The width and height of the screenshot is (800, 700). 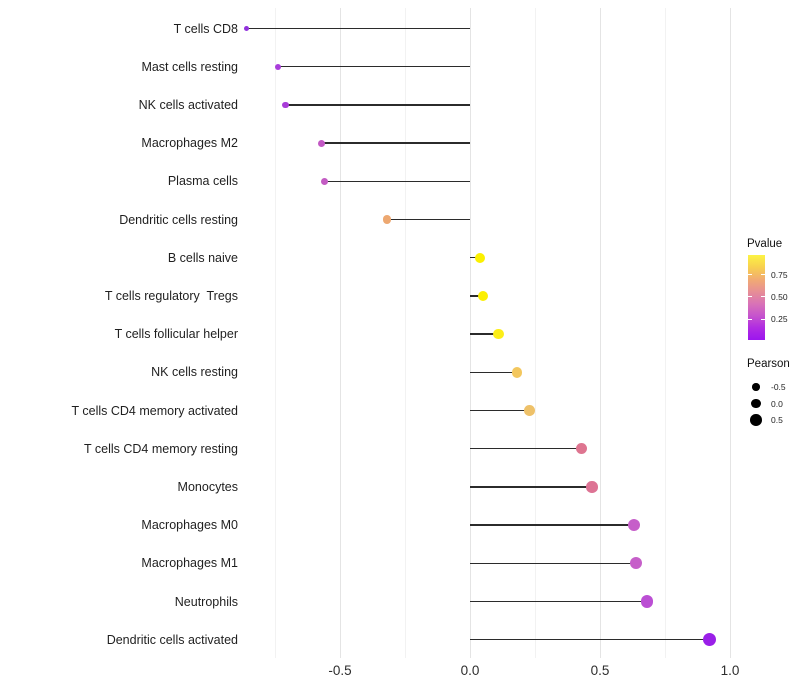 I want to click on category-label: T cells CD4 memory activated, so click(x=155, y=410).